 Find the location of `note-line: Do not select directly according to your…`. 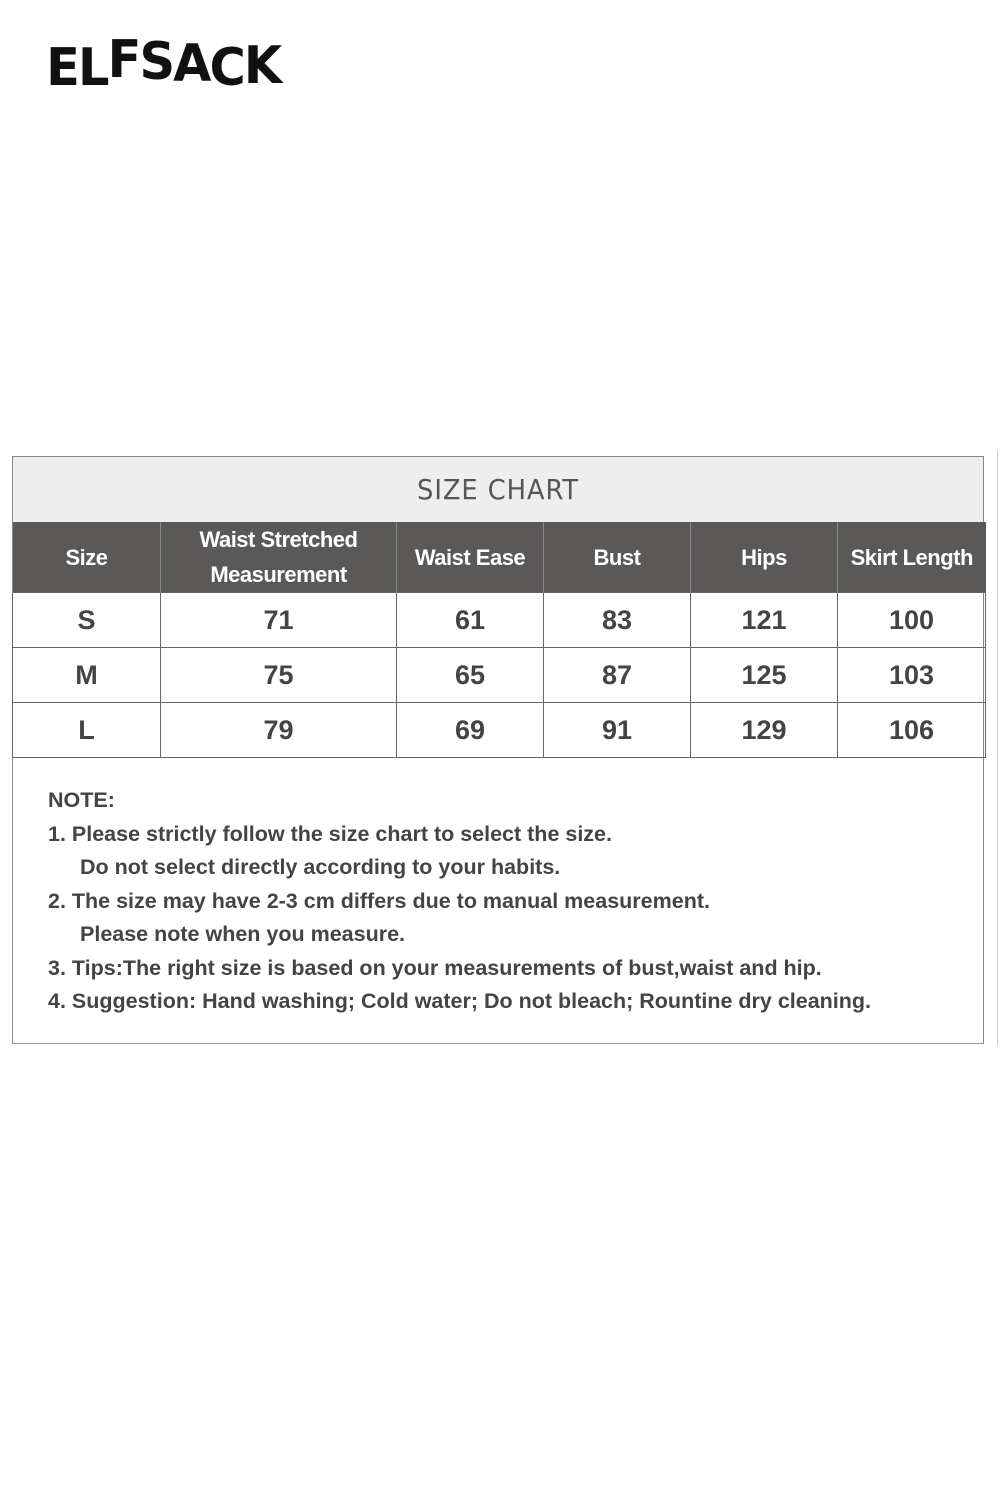

note-line: Do not select directly according to your… is located at coordinates (320, 867).